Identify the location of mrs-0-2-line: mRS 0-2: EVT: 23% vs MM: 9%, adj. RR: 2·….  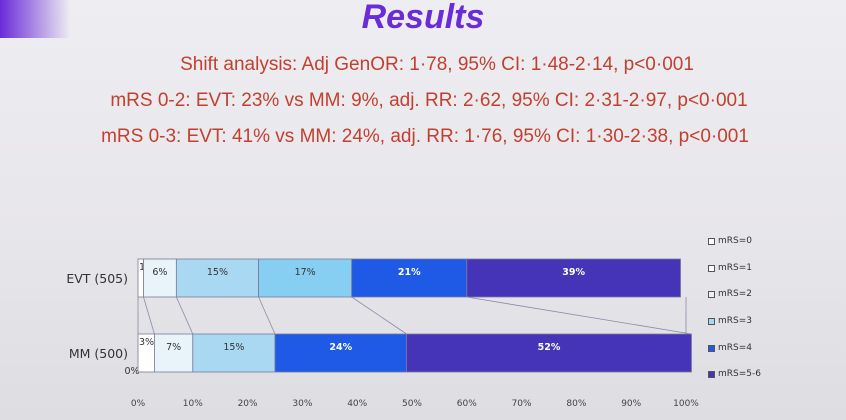
(429, 100).